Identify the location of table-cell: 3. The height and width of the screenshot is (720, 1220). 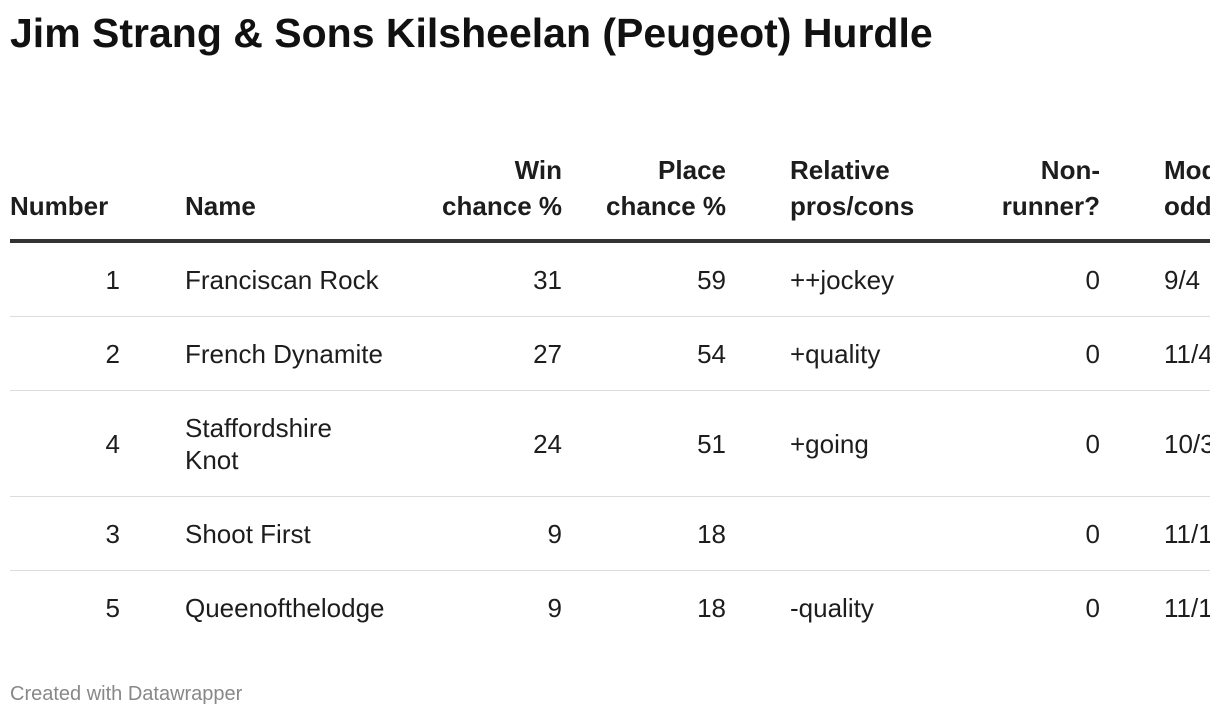
(112, 534).